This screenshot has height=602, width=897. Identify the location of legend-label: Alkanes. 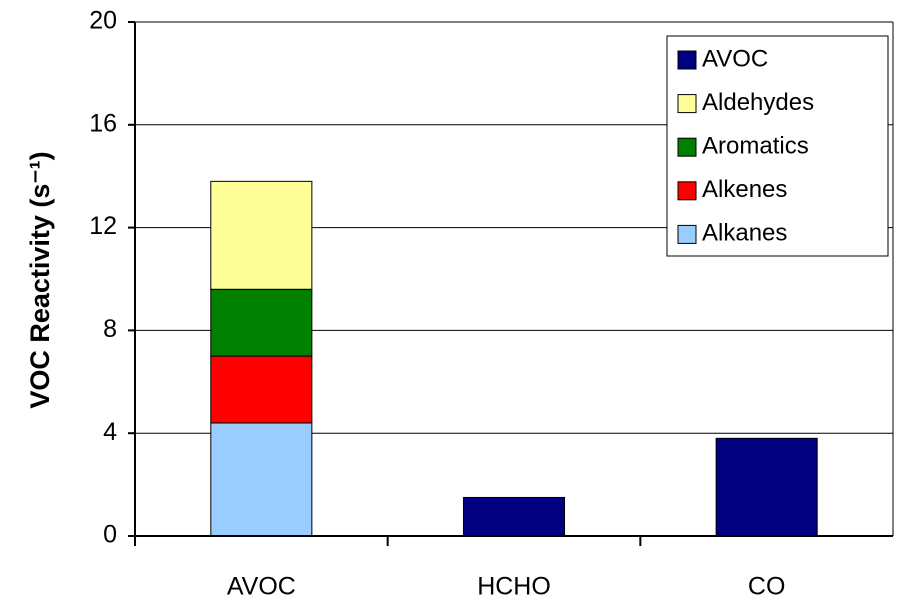
(744, 233).